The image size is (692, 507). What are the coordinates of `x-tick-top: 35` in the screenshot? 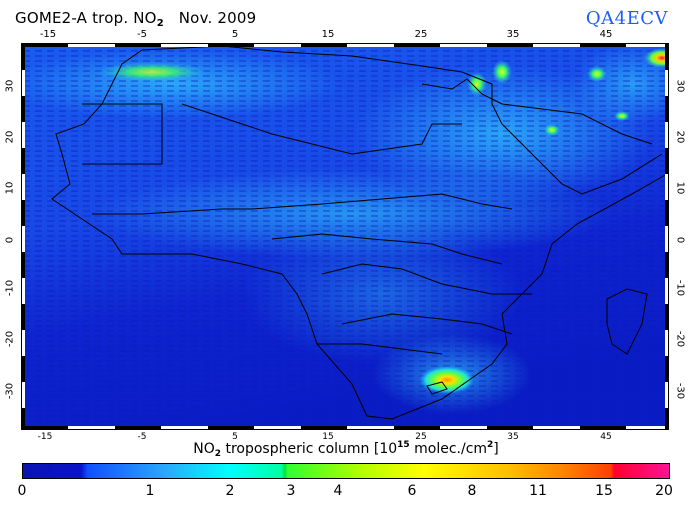 It's located at (513, 34).